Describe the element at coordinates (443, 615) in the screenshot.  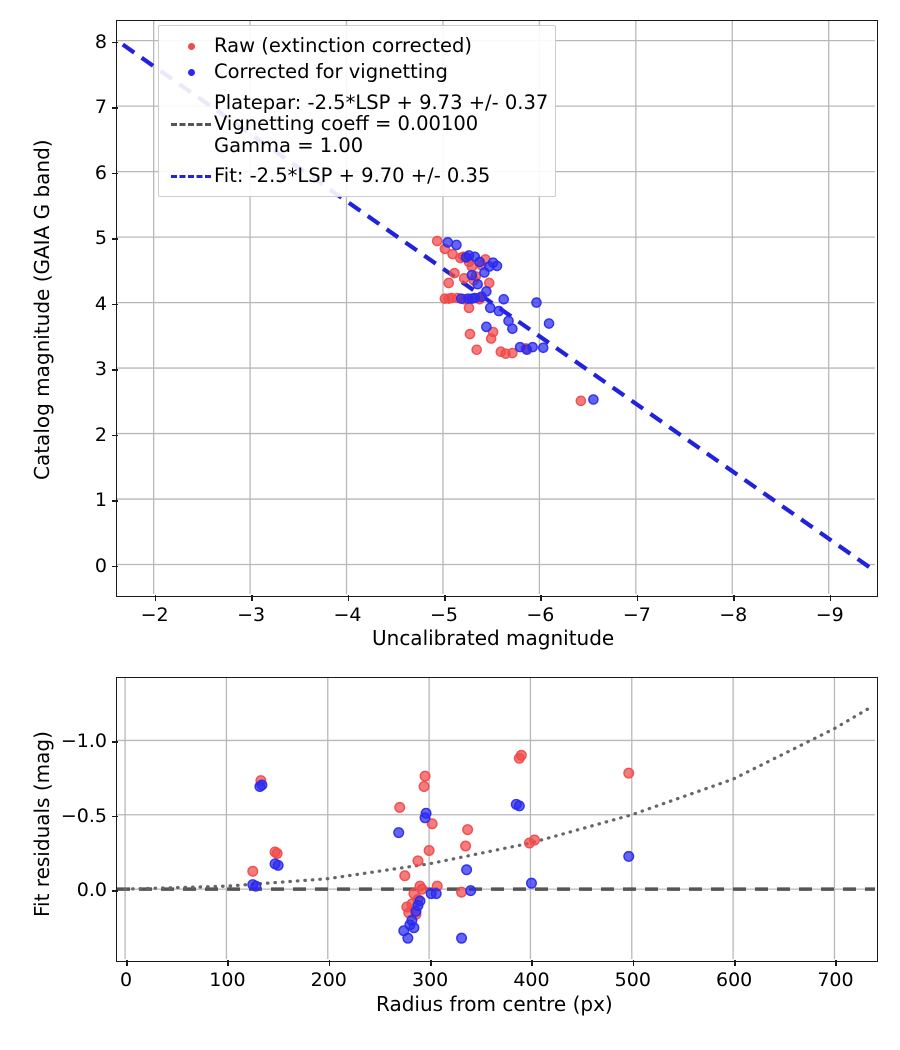
I see `top-plot-xtick-label: −5` at that location.